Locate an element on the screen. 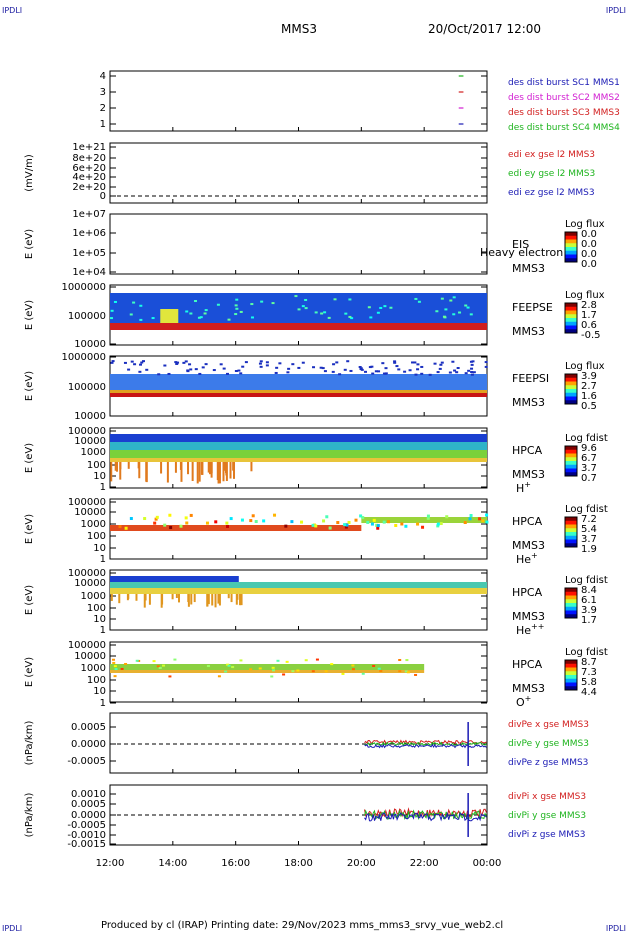 This screenshot has height=934, width=630. corner-label-bottom-left: IPDLI is located at coordinates (12, 928).